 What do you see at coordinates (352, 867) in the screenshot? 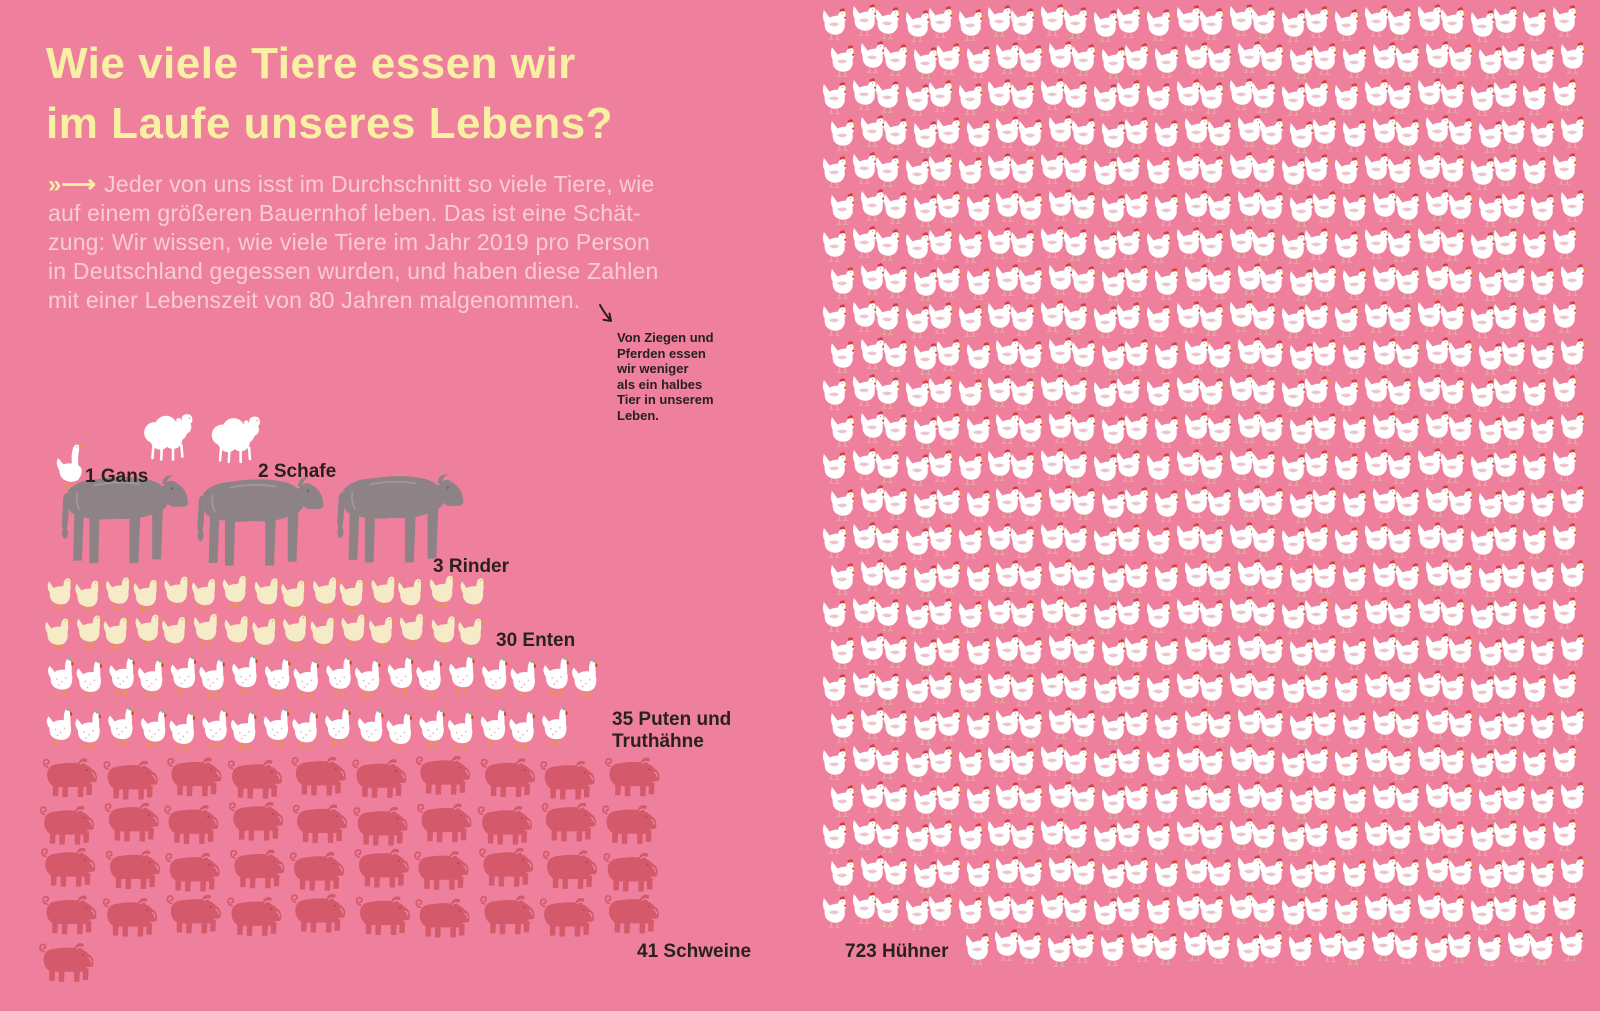
I see `pig-pictogram` at bounding box center [352, 867].